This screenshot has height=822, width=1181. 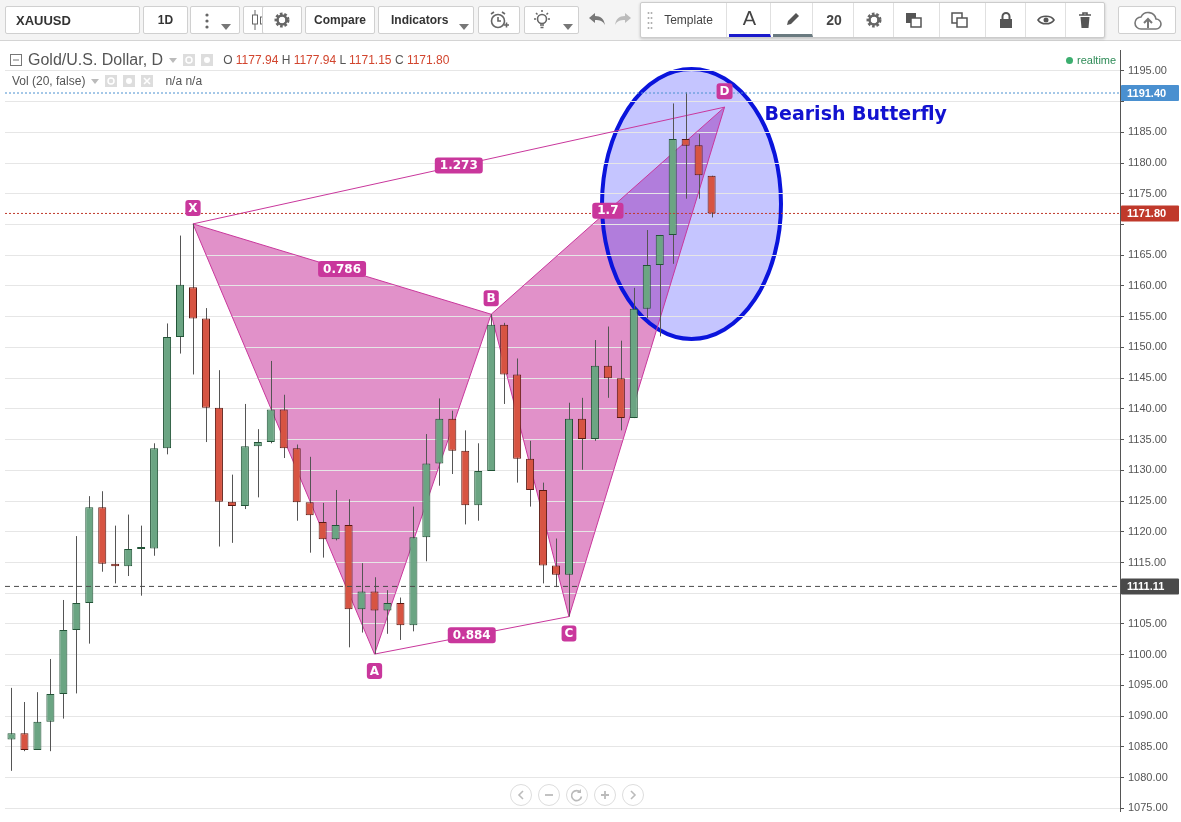 What do you see at coordinates (72, 20) in the screenshot?
I see `text: XAUUSD` at bounding box center [72, 20].